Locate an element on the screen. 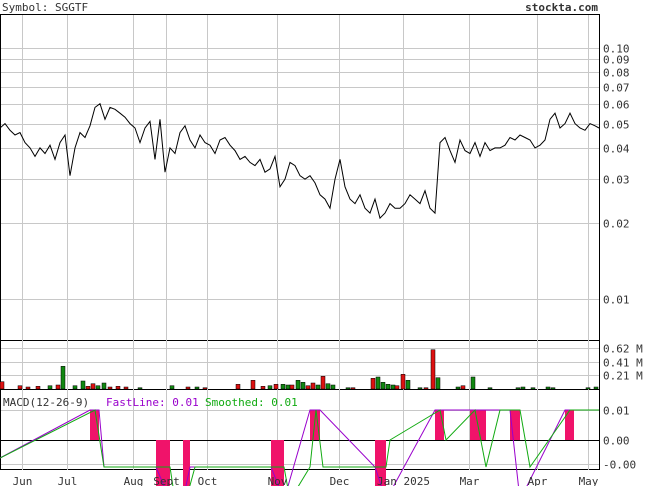 This screenshot has width=655, height=486. macd-smoothed-line is located at coordinates (299, 447).